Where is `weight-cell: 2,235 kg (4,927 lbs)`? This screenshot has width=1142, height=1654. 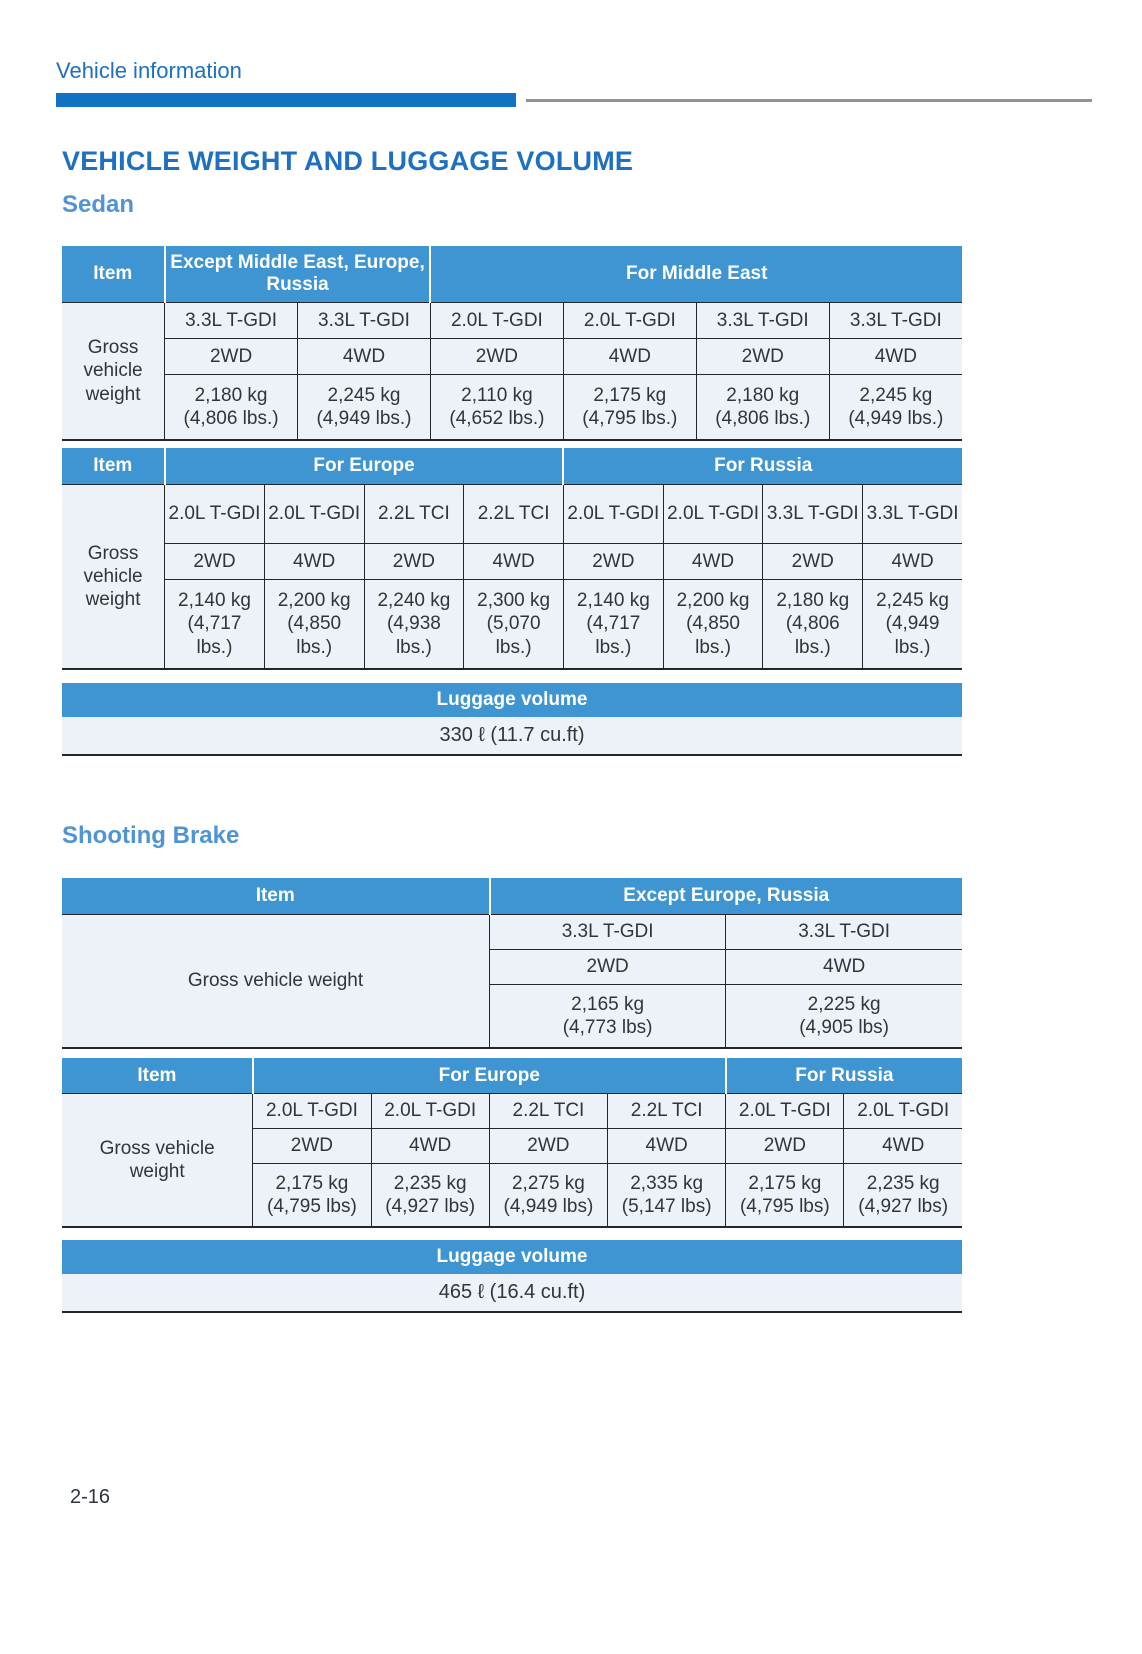
weight-cell: 2,235 kg (4,927 lbs) is located at coordinates (430, 1195).